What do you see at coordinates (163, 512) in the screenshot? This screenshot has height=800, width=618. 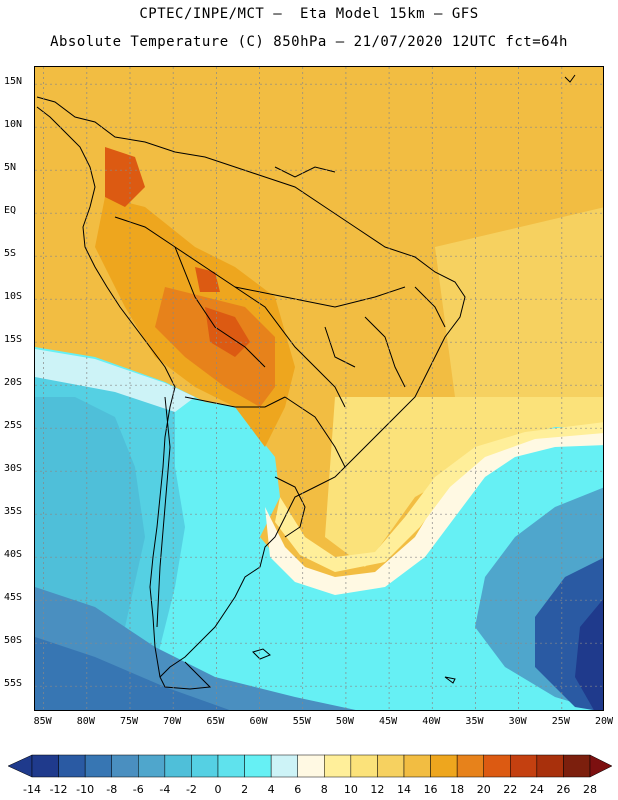 I see `border-chile-argentina` at bounding box center [163, 512].